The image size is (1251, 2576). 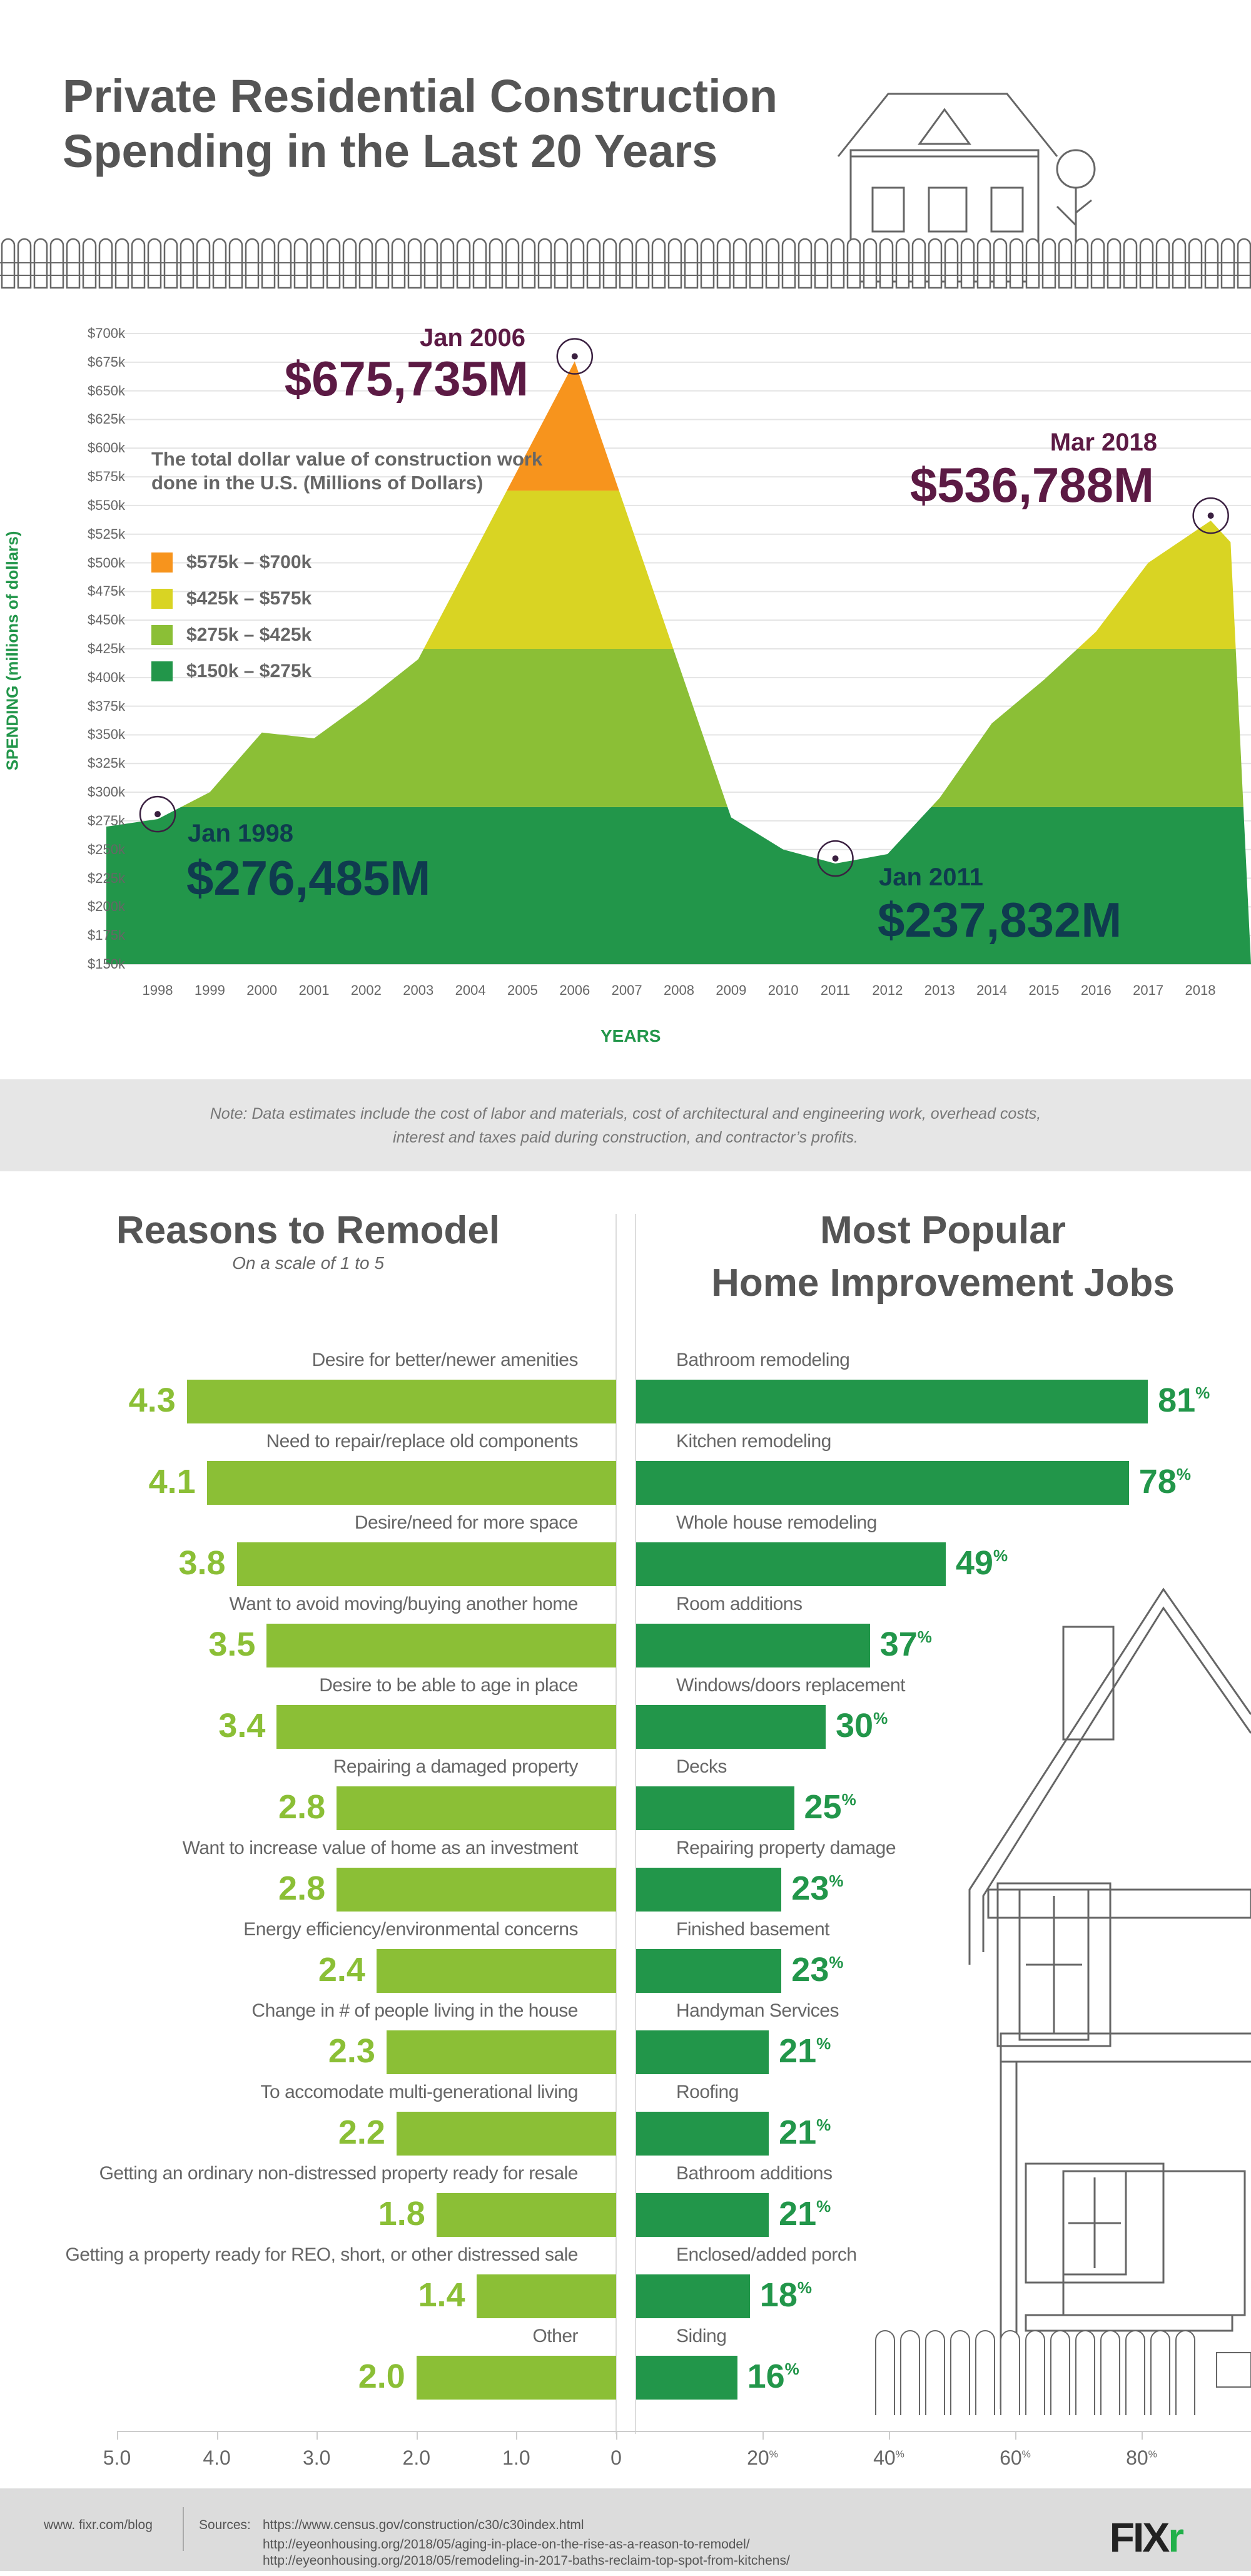 I want to click on axis-tick-label: 3.0, so click(x=316, y=2457).